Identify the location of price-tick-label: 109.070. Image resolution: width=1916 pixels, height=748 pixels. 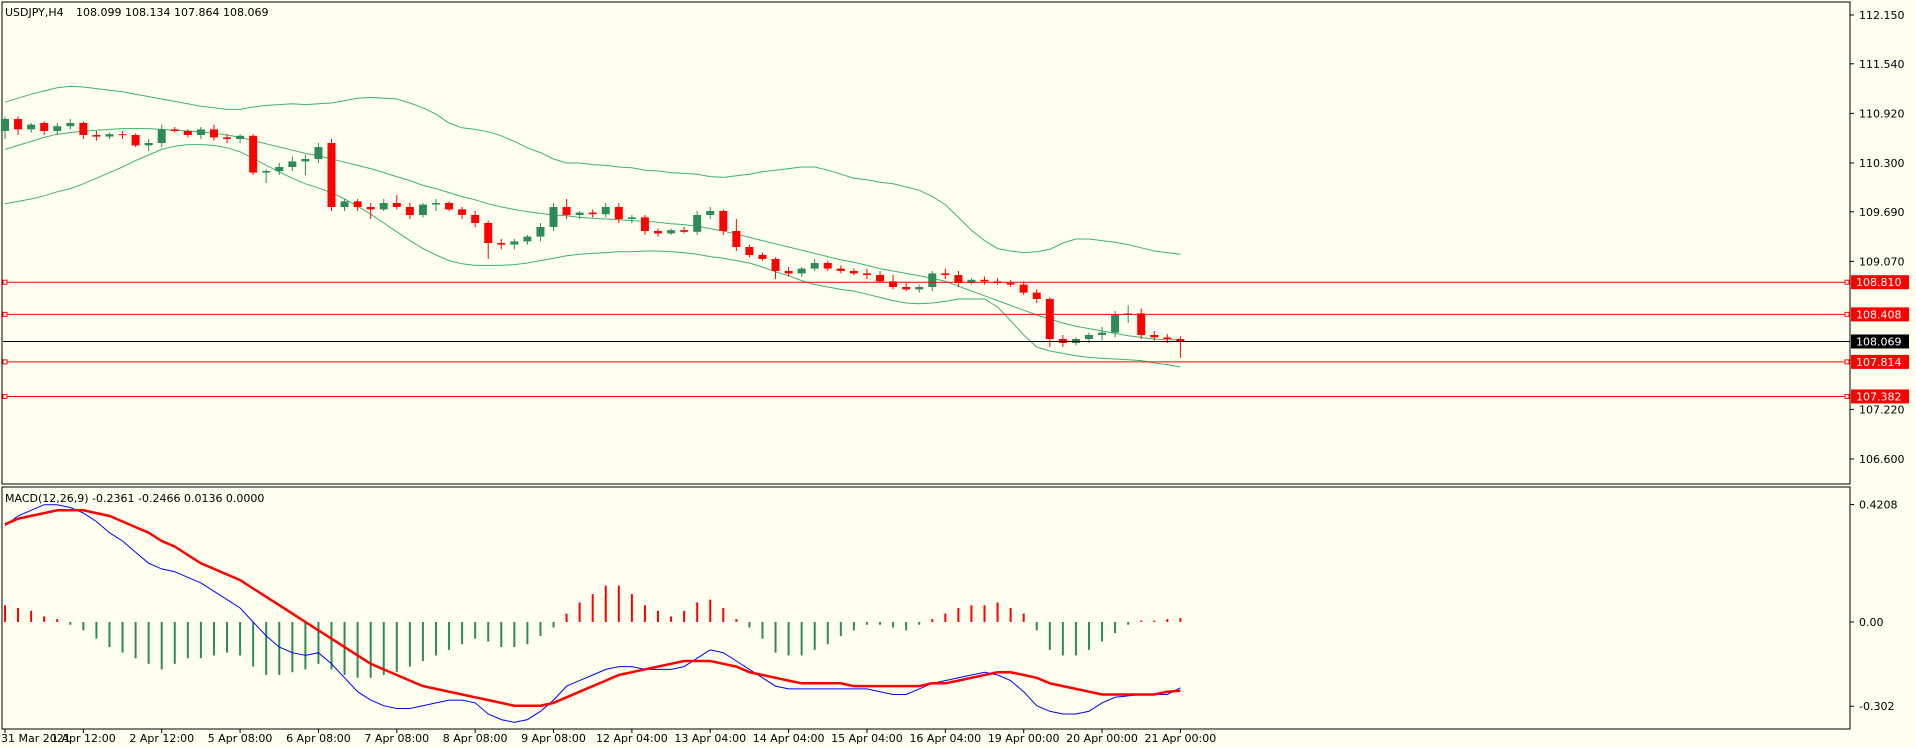
(1882, 261).